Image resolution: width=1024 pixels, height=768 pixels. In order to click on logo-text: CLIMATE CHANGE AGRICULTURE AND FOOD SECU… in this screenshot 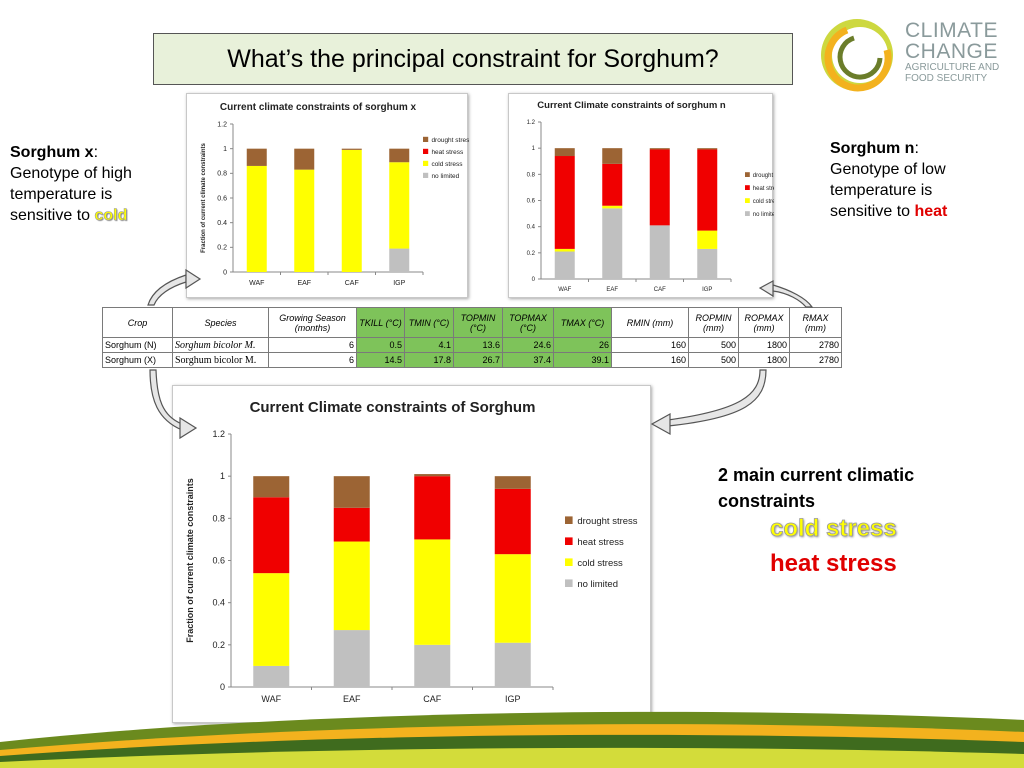, I will do `click(952, 52)`.